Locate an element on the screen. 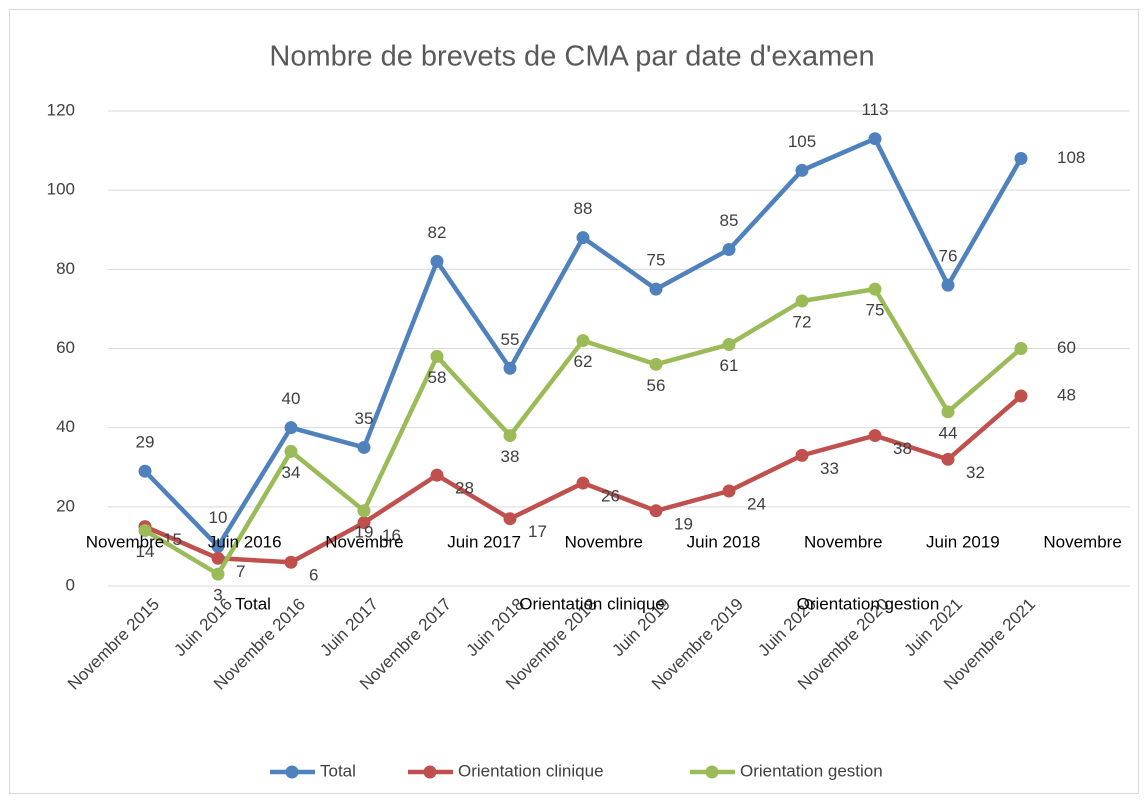 The image size is (1148, 803). data-label: 85 is located at coordinates (729, 220).